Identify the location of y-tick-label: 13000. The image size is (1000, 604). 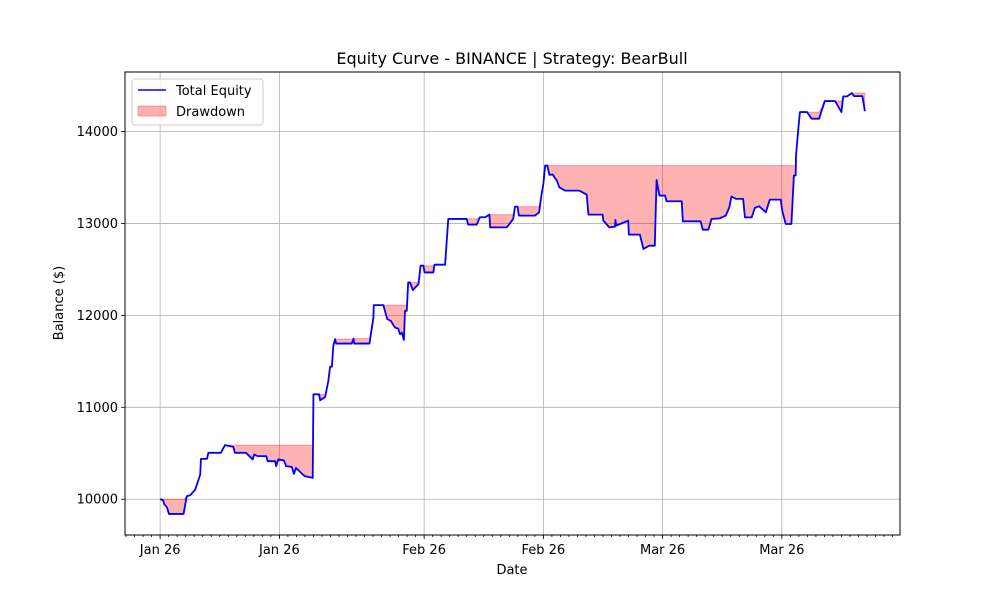
(97, 224).